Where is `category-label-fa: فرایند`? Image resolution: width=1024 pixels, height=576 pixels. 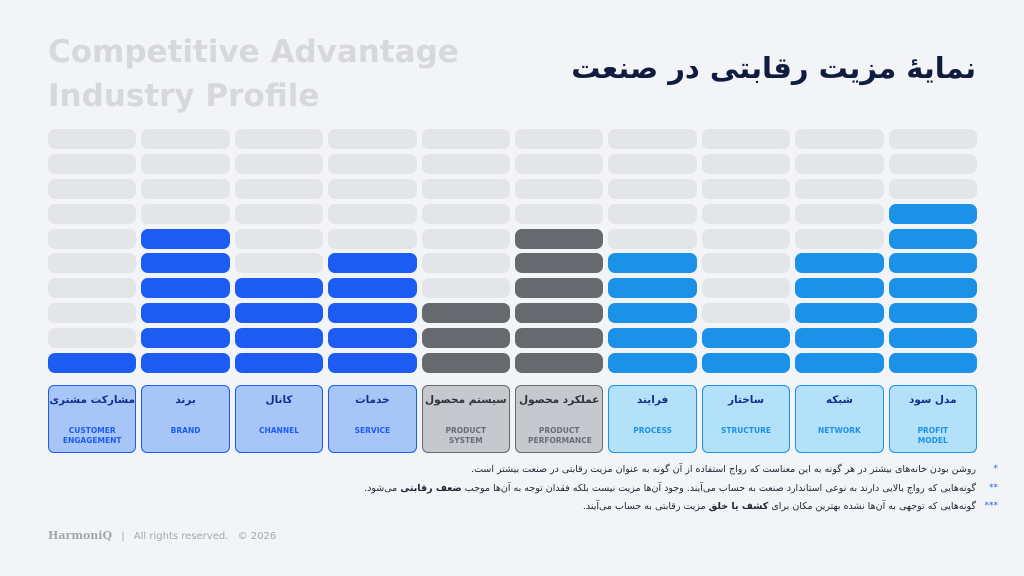
category-label-fa: فرایند is located at coordinates (652, 400).